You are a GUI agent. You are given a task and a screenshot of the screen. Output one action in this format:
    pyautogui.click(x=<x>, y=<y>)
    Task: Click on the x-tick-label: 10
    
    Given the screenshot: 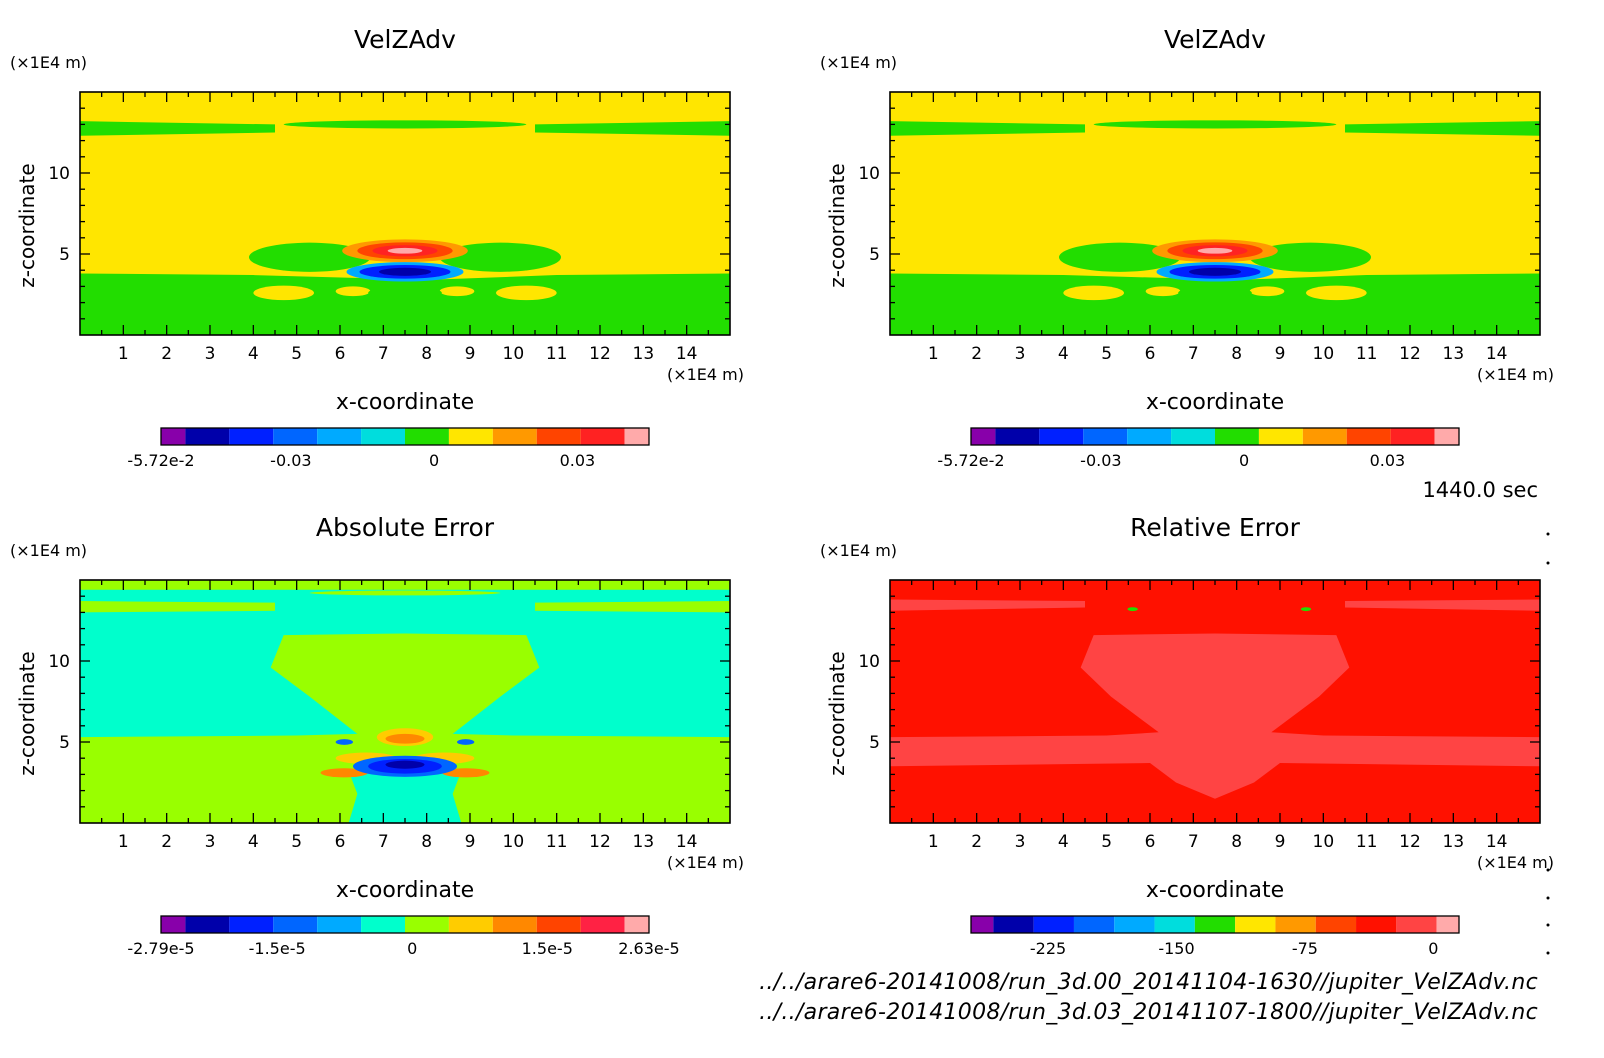 What is the action you would take?
    pyautogui.click(x=514, y=842)
    